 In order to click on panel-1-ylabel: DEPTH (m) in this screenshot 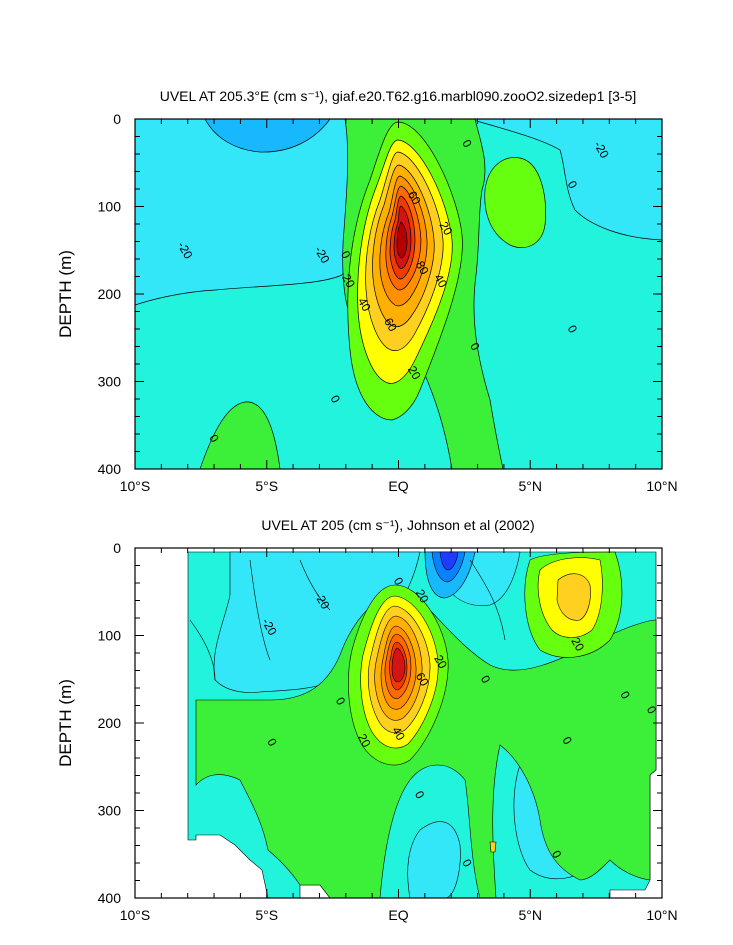, I will do `click(65, 294)`.